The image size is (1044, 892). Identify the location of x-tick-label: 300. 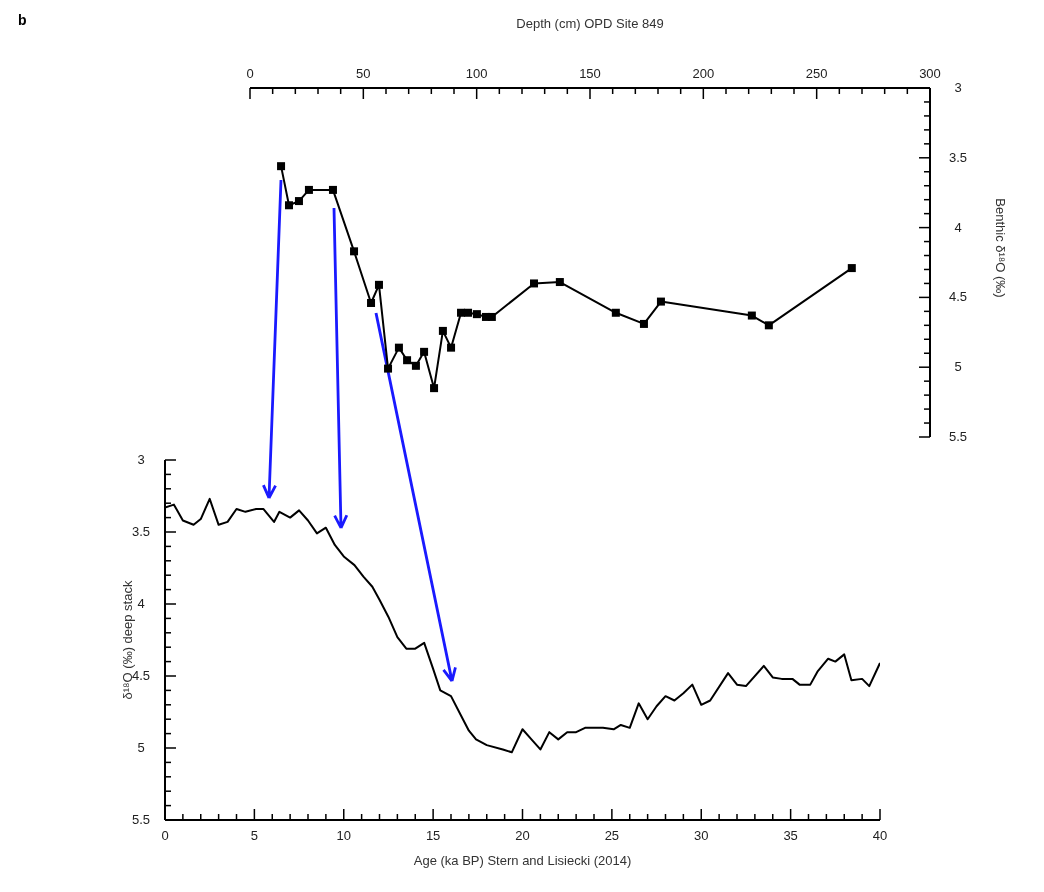
(930, 73).